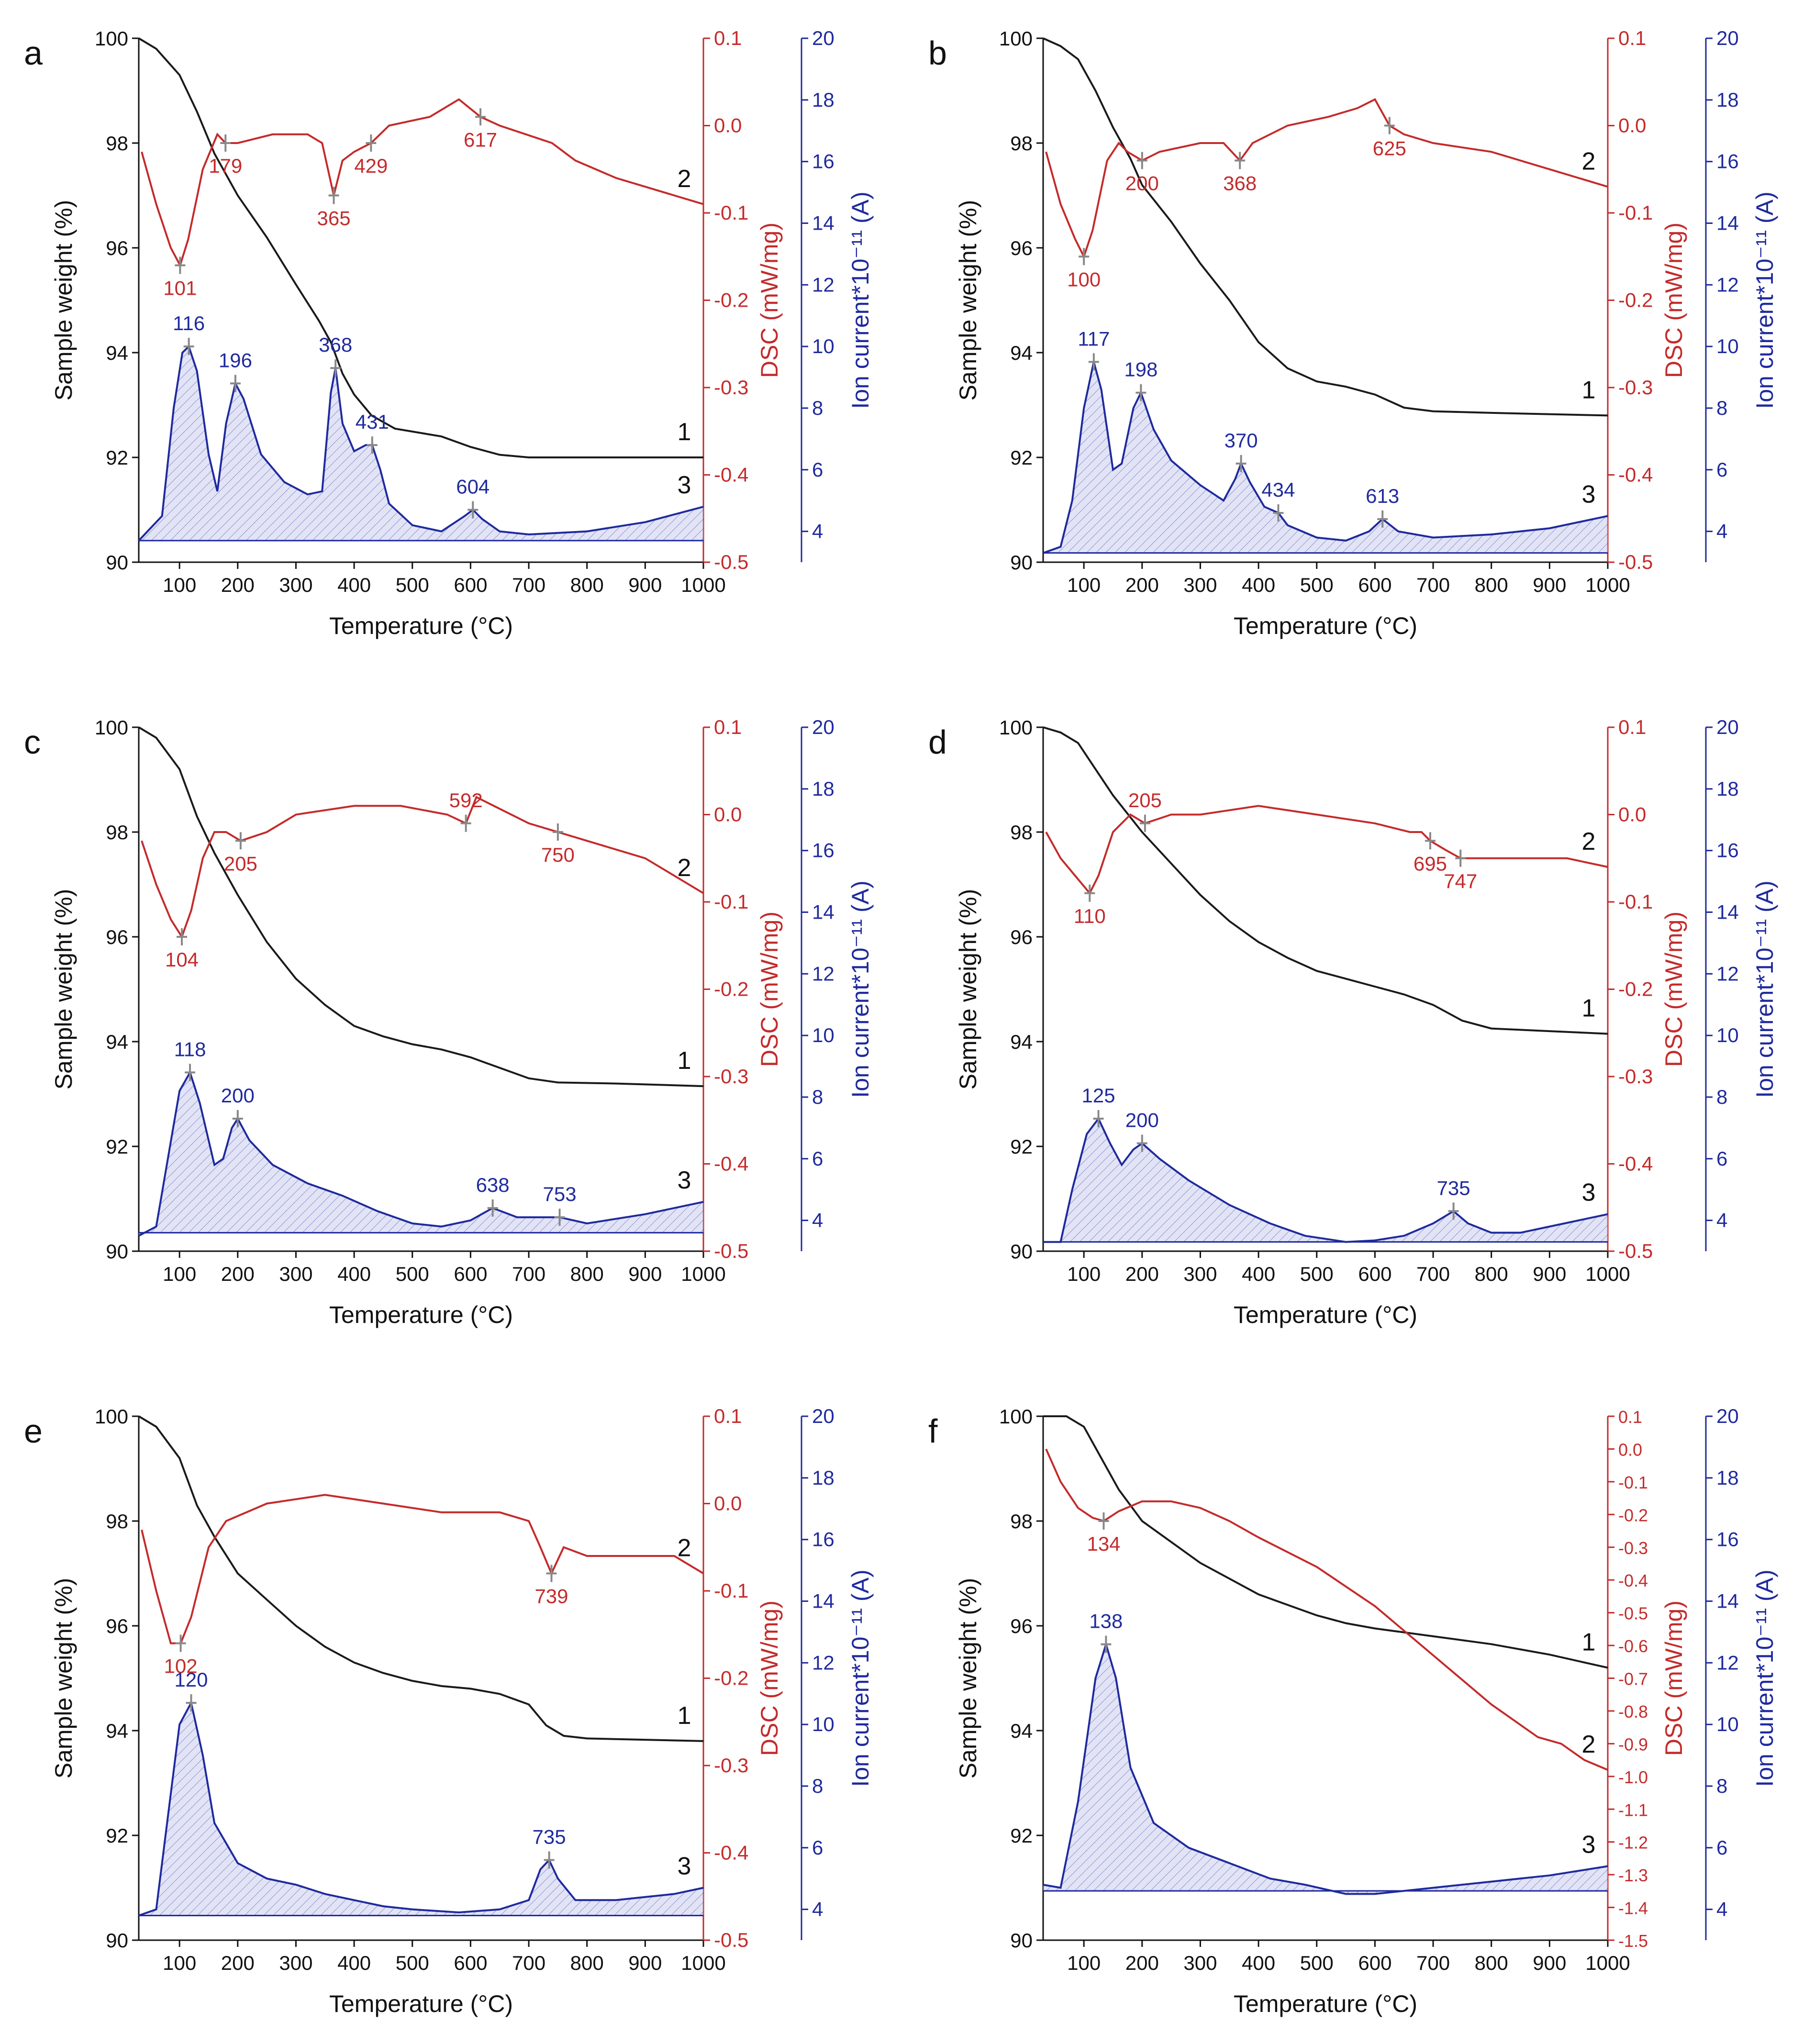 This screenshot has height=2044, width=1803. What do you see at coordinates (190, 1049) in the screenshot?
I see `peak-label: 118` at bounding box center [190, 1049].